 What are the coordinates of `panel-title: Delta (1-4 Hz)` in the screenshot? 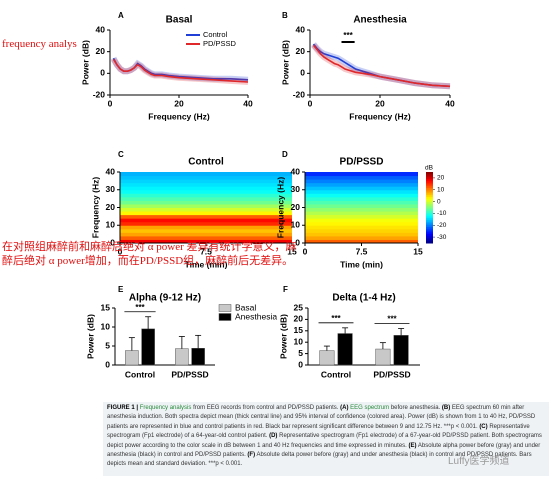 It's located at (363, 298).